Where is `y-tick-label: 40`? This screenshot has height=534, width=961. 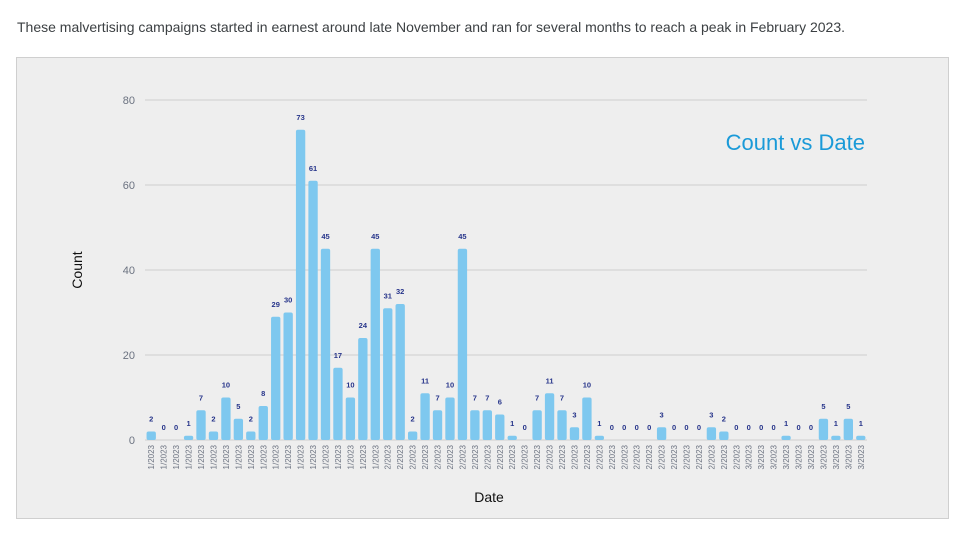
y-tick-label: 40 is located at coordinates (129, 271).